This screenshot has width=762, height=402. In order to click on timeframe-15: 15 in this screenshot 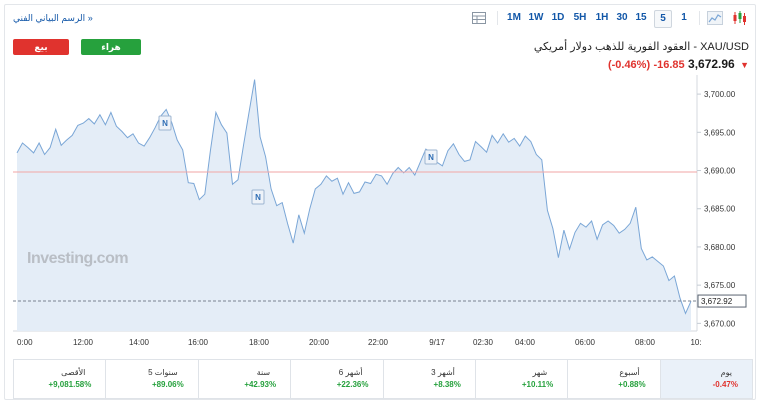, I will do `click(641, 17)`.